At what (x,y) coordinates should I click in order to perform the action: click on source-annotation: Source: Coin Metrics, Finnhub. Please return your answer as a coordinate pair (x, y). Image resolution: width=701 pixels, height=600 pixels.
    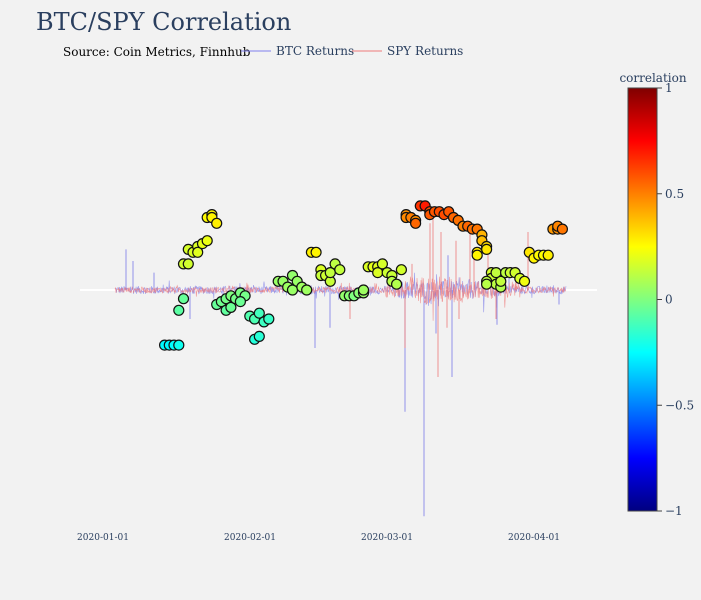
    Looking at the image, I should click on (157, 52).